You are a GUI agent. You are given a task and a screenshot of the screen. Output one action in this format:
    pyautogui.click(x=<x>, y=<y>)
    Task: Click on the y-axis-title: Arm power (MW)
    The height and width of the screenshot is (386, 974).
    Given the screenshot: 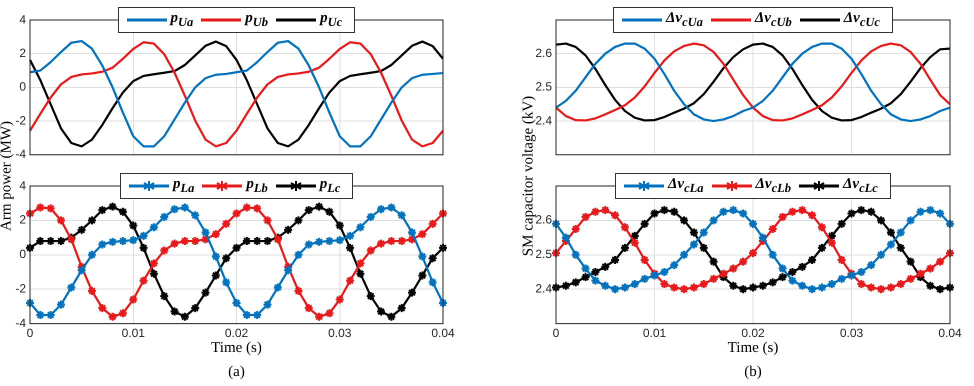 What is the action you would take?
    pyautogui.click(x=8, y=175)
    